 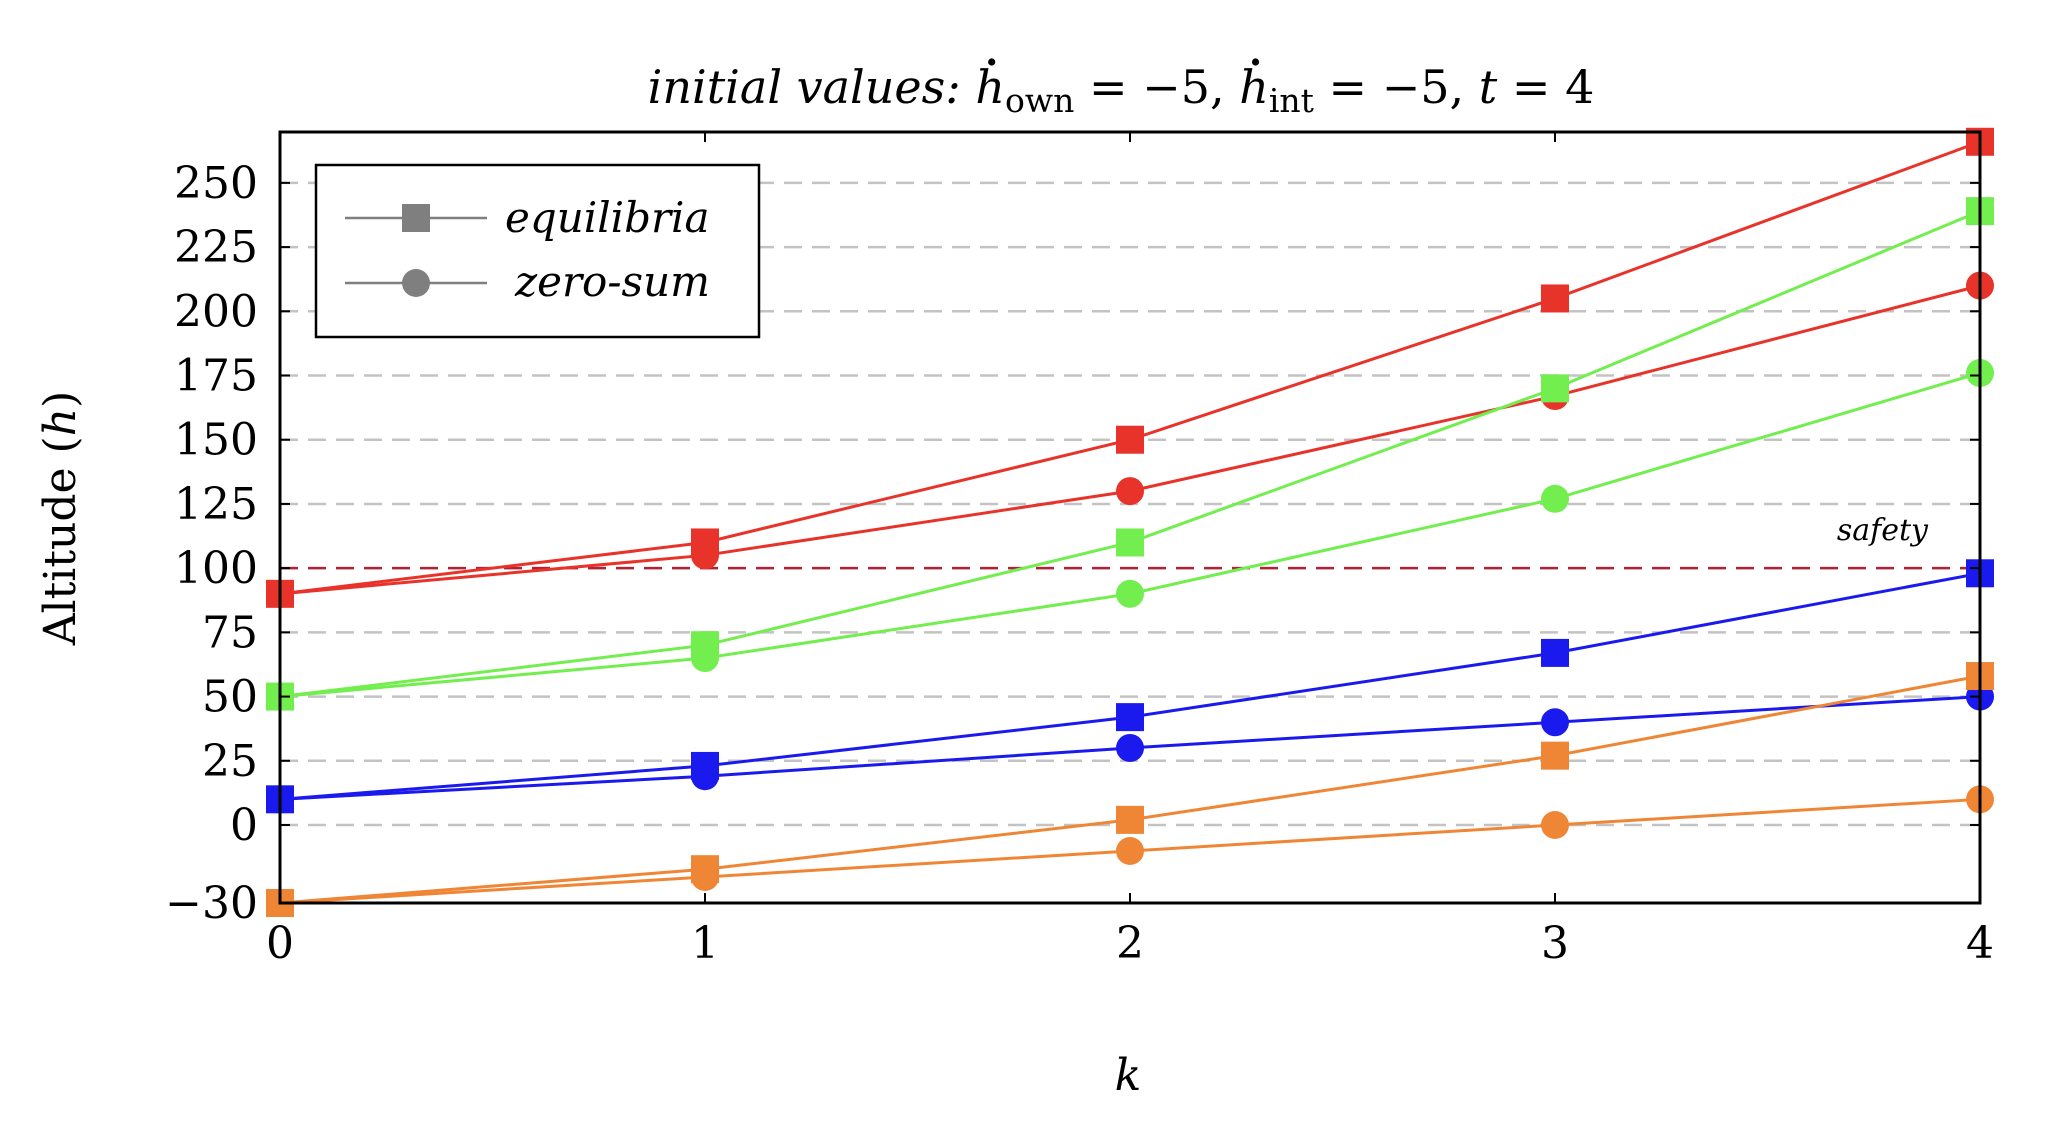 I want to click on y-axis-label: Altitude (h), so click(x=60, y=519).